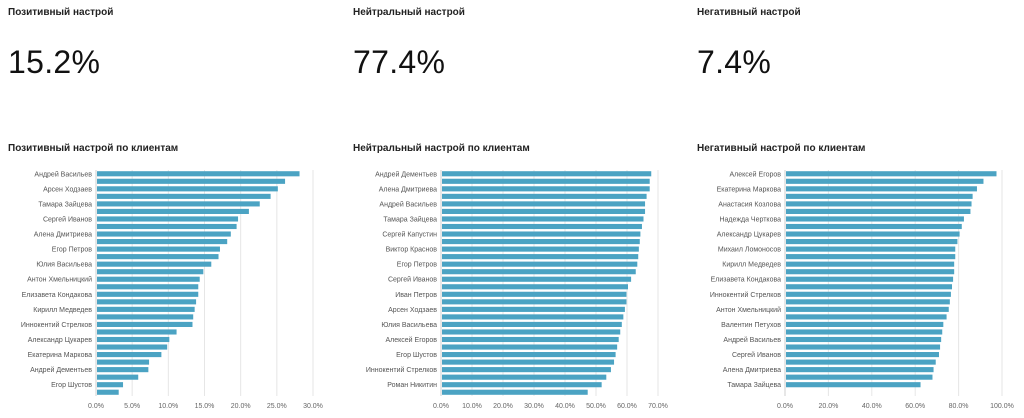 The height and width of the screenshot is (418, 1024). What do you see at coordinates (417, 265) in the screenshot?
I see `category-label: Егор Петров` at bounding box center [417, 265].